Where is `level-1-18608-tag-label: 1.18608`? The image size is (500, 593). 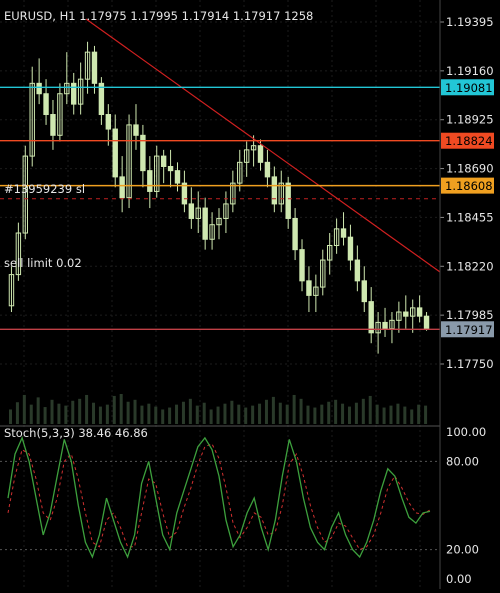 level-1-18608-tag-label: 1.18608 is located at coordinates (469, 186).